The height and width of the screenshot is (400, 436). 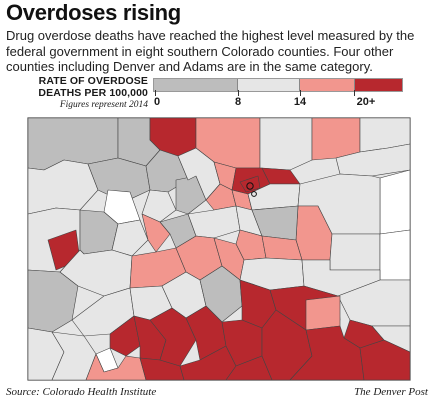 I want to click on legend-tick-label: 8, so click(x=238, y=102).